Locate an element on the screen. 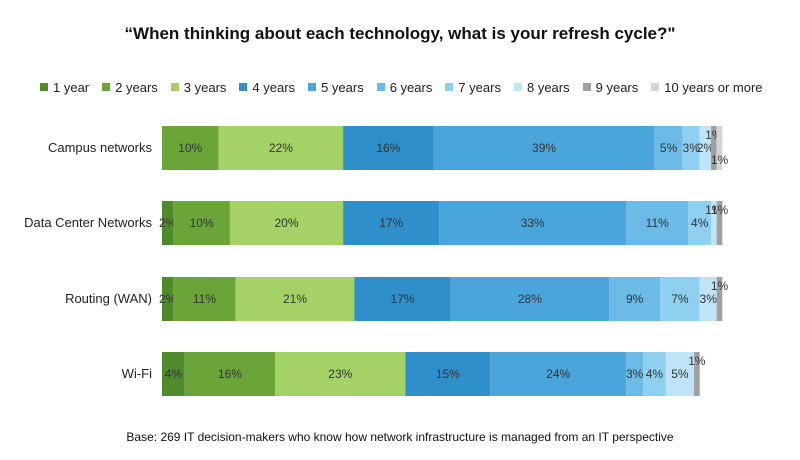 The image size is (800, 460). data-label: 28% is located at coordinates (530, 299).